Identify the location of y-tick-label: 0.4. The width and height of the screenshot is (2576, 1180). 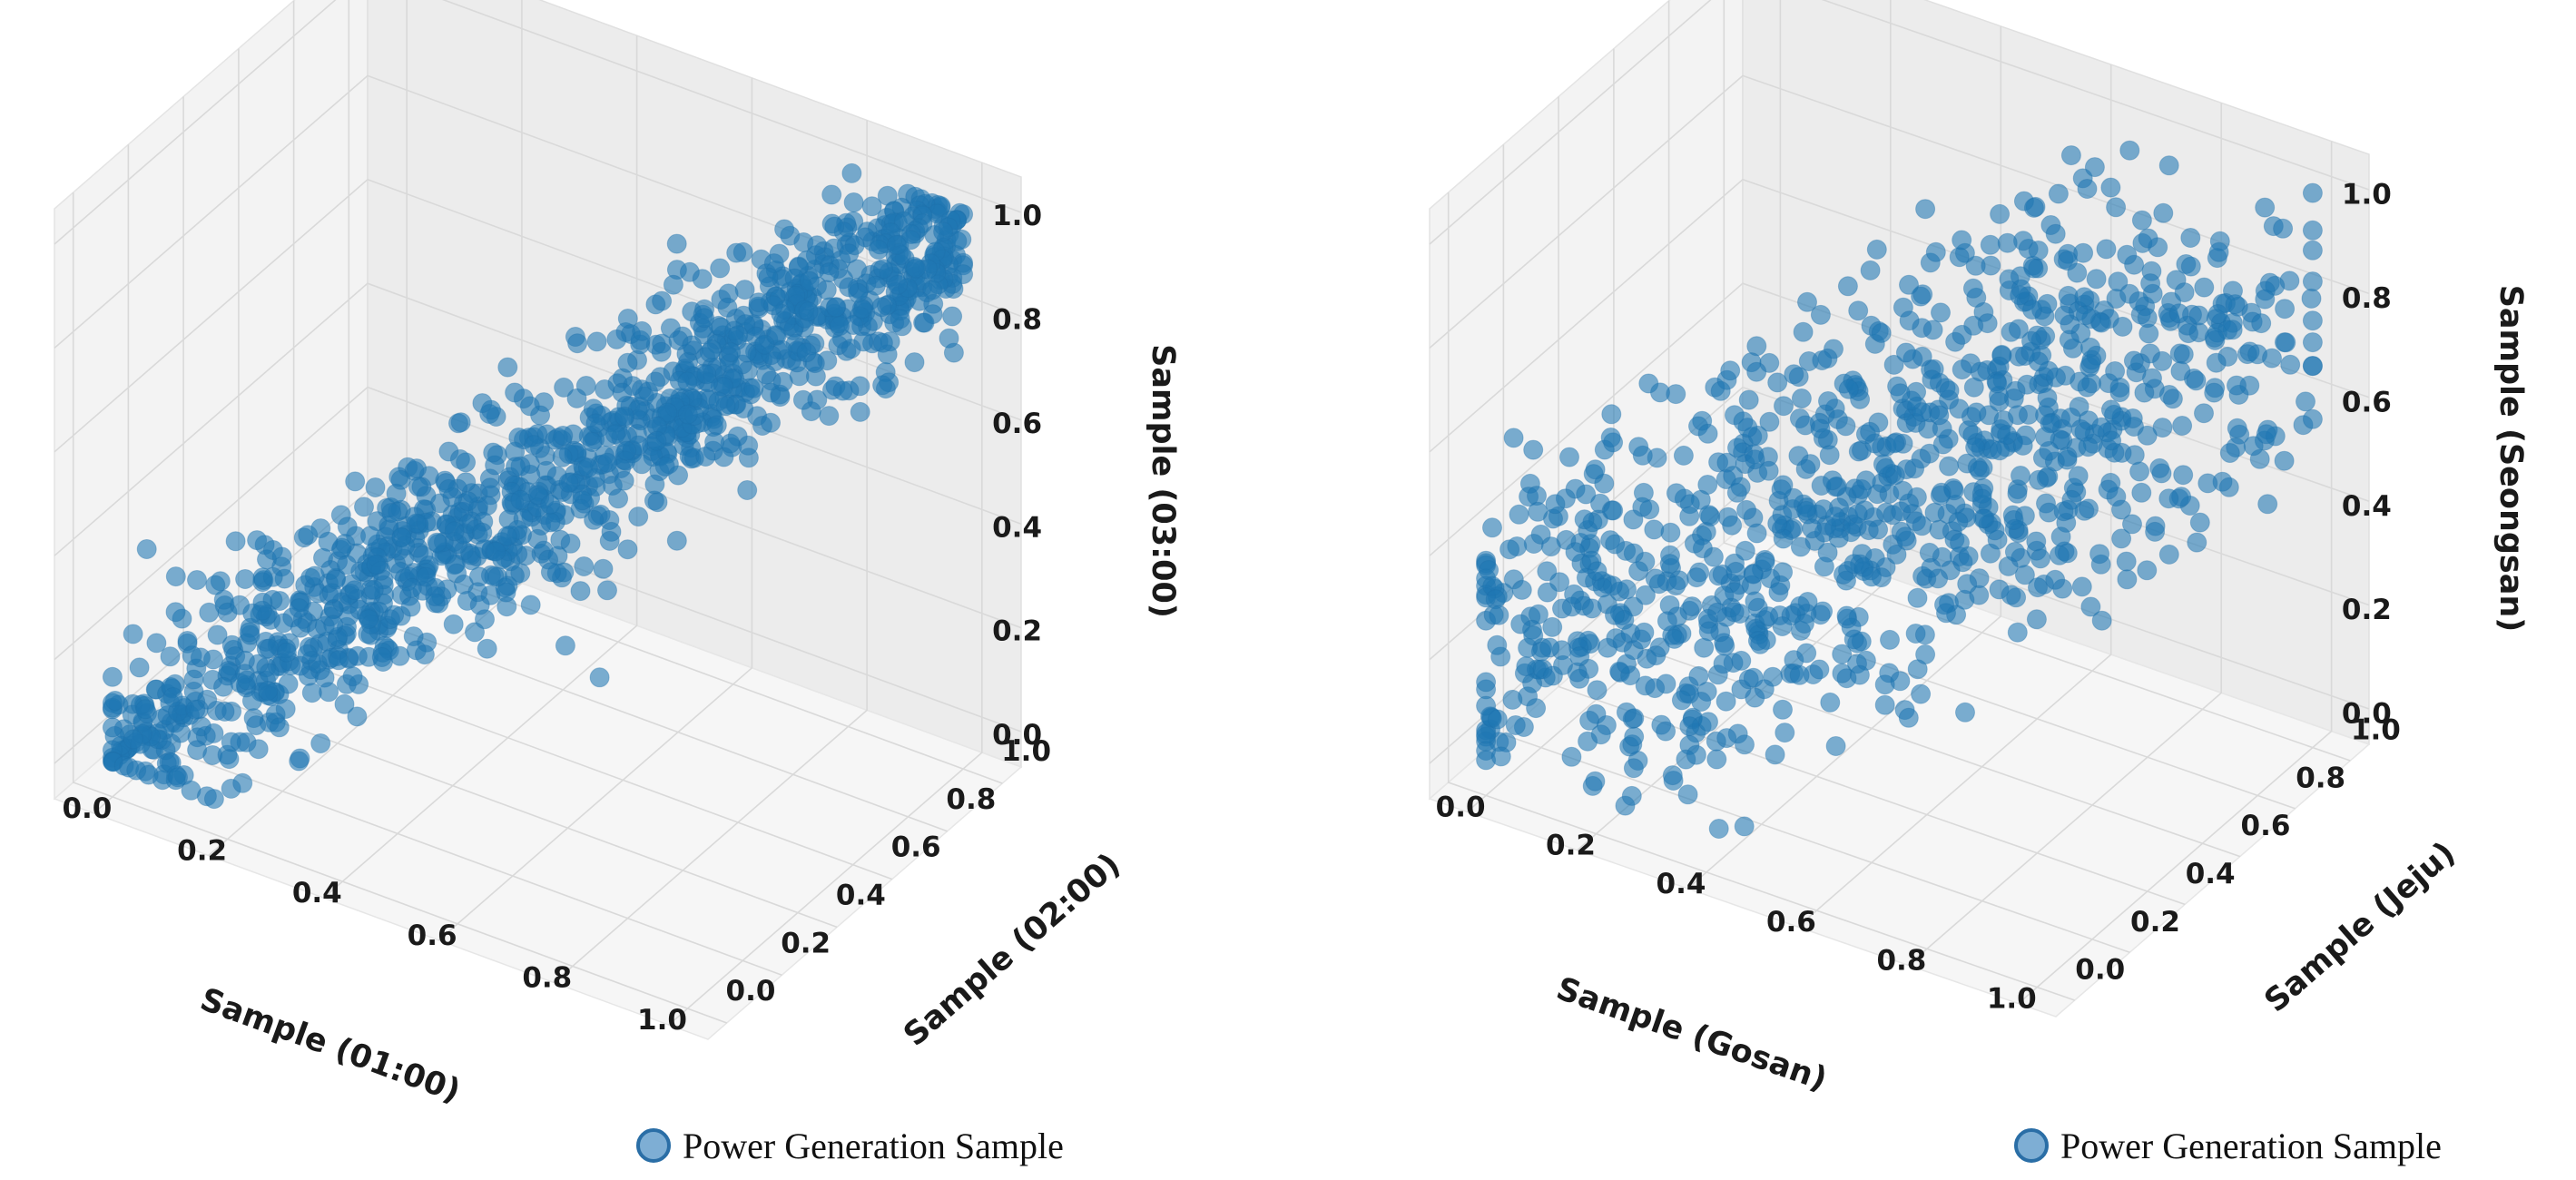
(861, 896).